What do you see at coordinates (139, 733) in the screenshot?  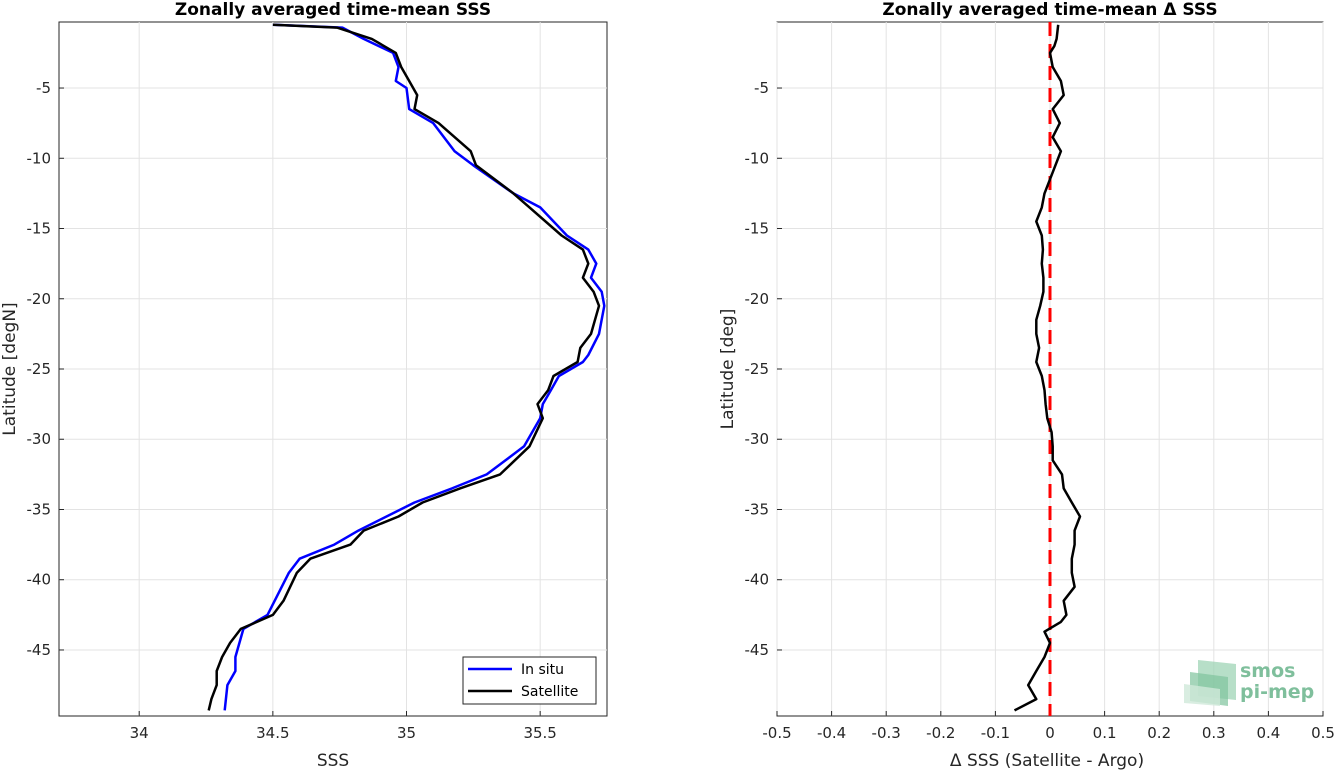 I see `x-tick-label: 34` at bounding box center [139, 733].